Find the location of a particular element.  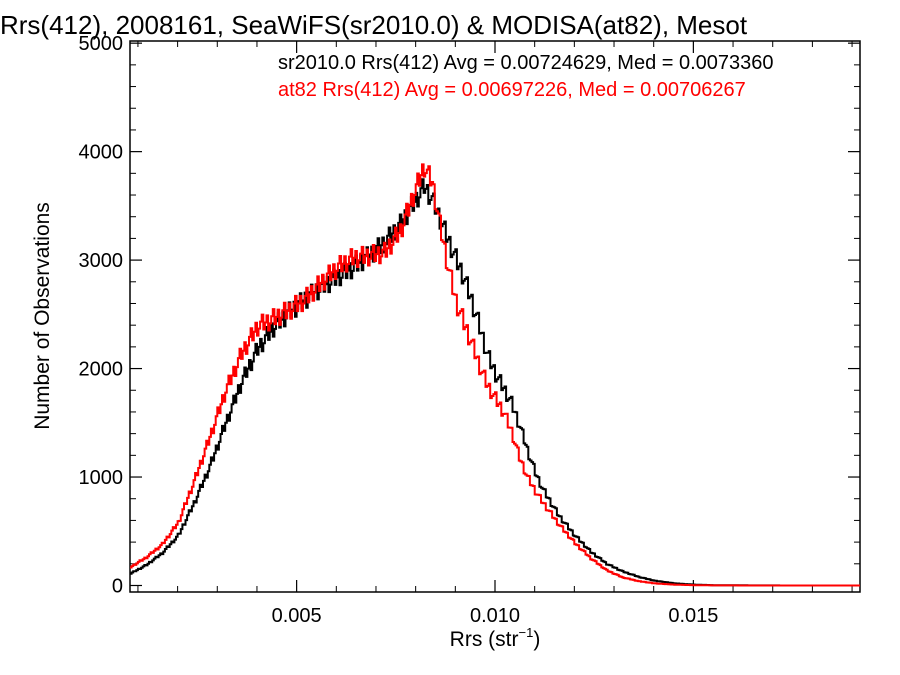

y-tick-label: 1000 is located at coordinates (101, 478).